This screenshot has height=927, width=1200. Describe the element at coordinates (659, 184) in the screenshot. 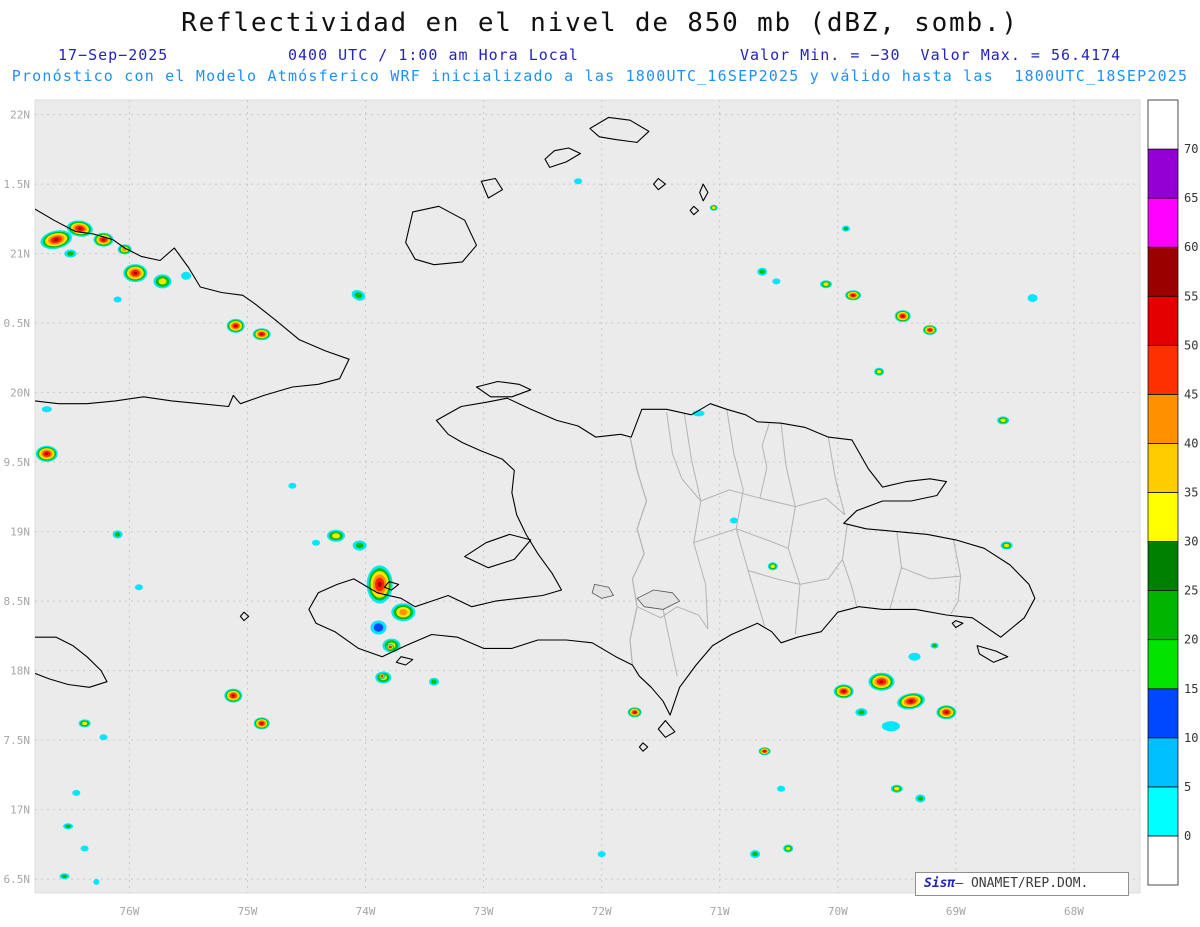

I see `coastline-south-caicos` at that location.